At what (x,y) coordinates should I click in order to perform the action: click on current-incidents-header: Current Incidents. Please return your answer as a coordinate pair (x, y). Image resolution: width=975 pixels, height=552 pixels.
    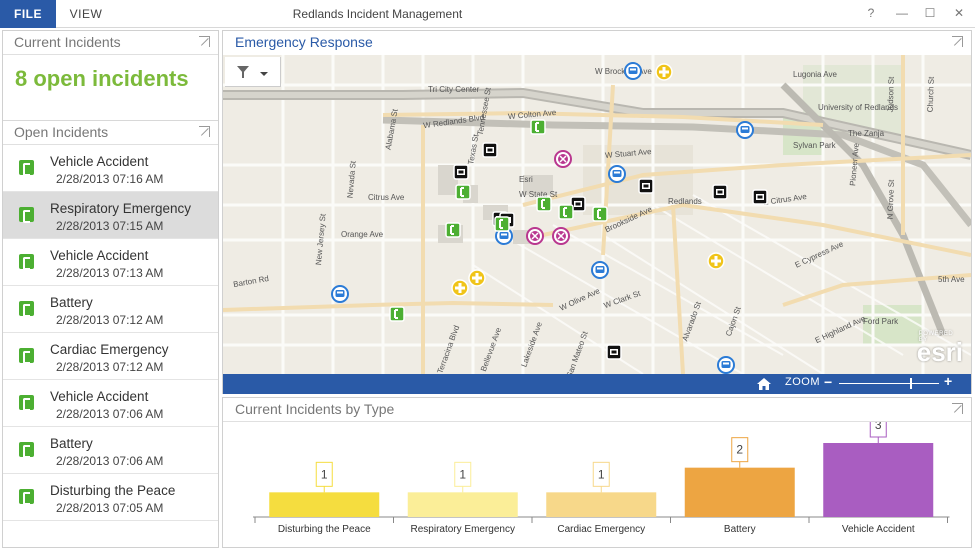
    Looking at the image, I should click on (110, 43).